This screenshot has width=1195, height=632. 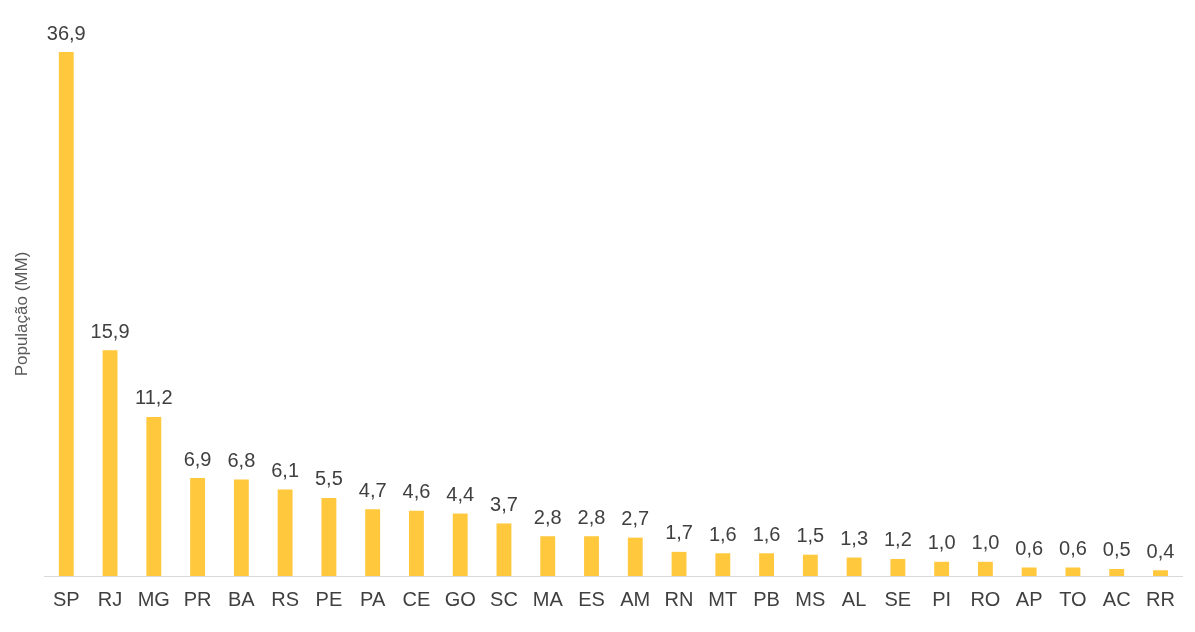 I want to click on x-tick-label: PR, so click(x=197, y=598).